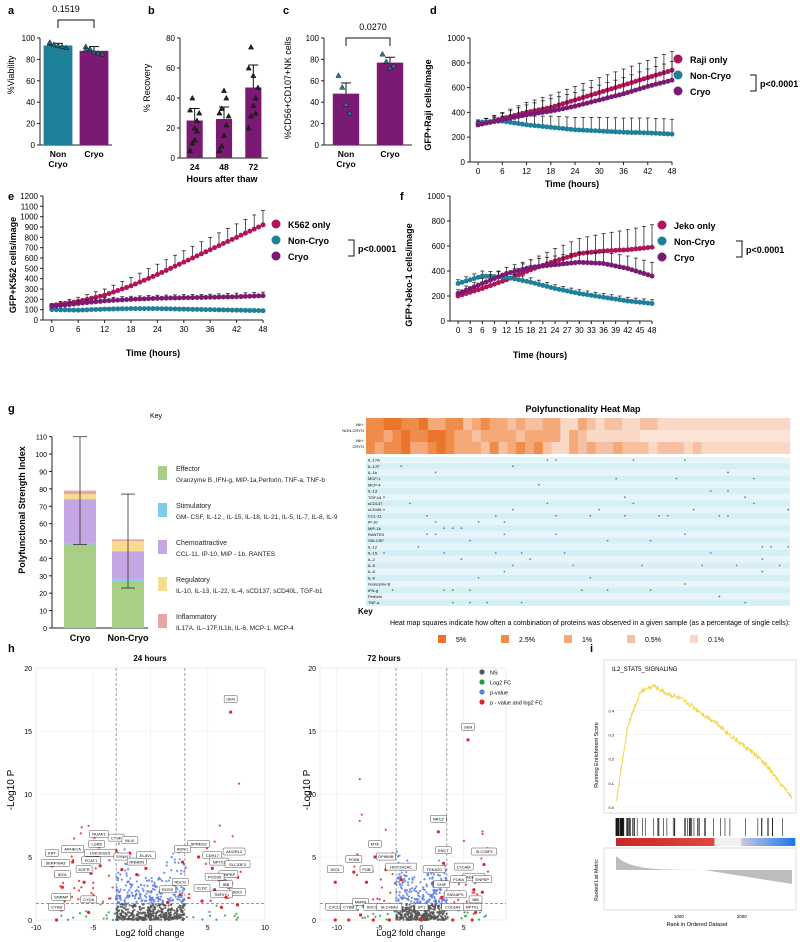  What do you see at coordinates (374, 478) in the screenshot?
I see `heatmap-protein-label: MCP-1` at bounding box center [374, 478].